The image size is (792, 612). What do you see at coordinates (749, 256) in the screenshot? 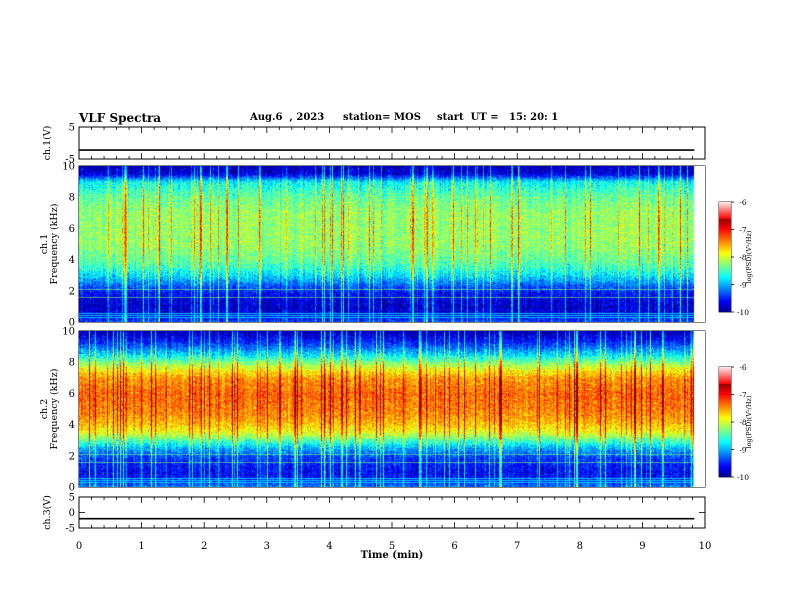
I see `ch1-spectrogram-colorbar-label: log(PSD)(V²/Hz)` at bounding box center [749, 256].